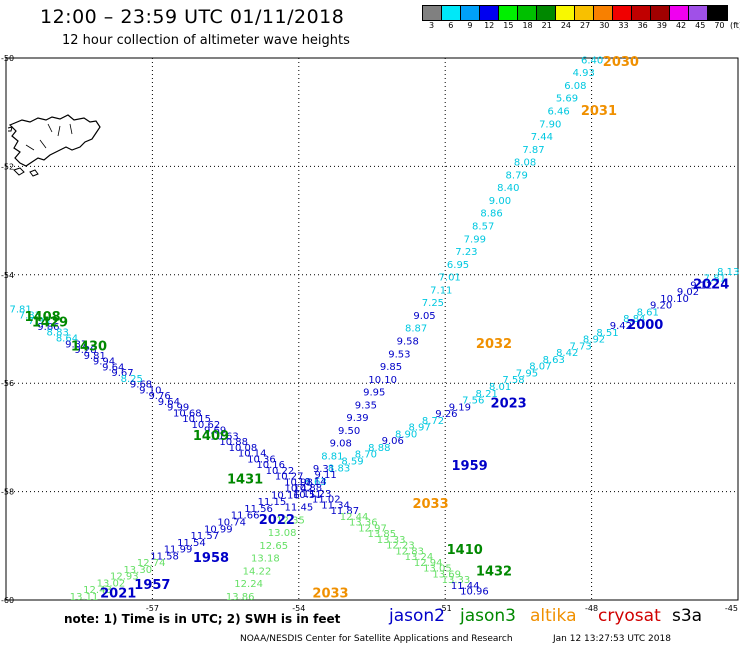 Image resolution: width=740 pixels, height=650 pixels. What do you see at coordinates (261, 459) in the screenshot?
I see `wave-height-value: 10.36` at bounding box center [261, 459].